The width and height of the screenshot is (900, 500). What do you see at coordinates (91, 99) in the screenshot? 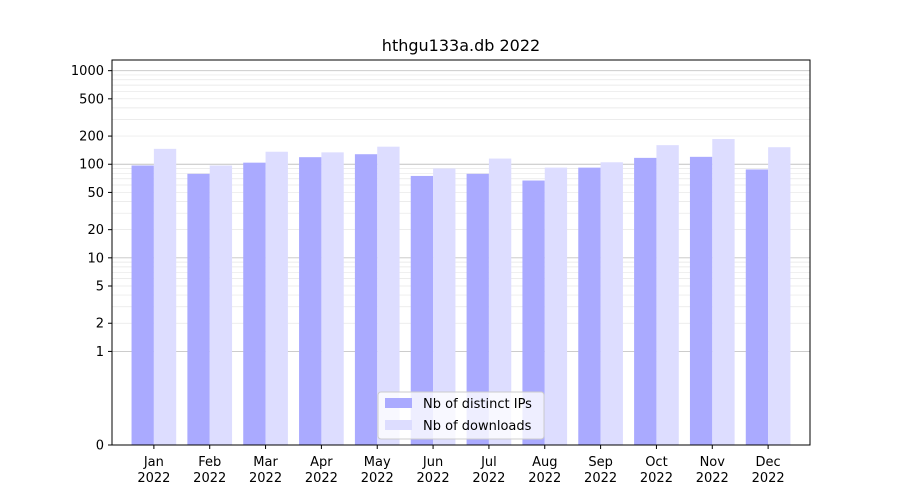
I see `y-tick-label: 500` at bounding box center [91, 99].